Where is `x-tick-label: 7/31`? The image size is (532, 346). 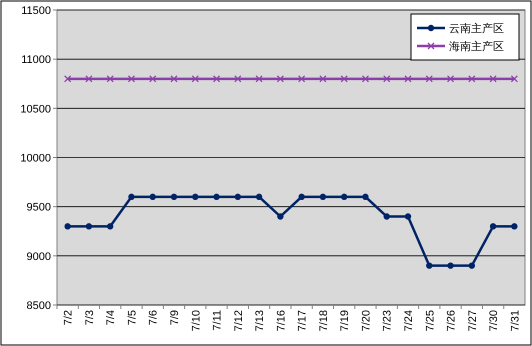 x-tick-label: 7/31 is located at coordinates (515, 321).